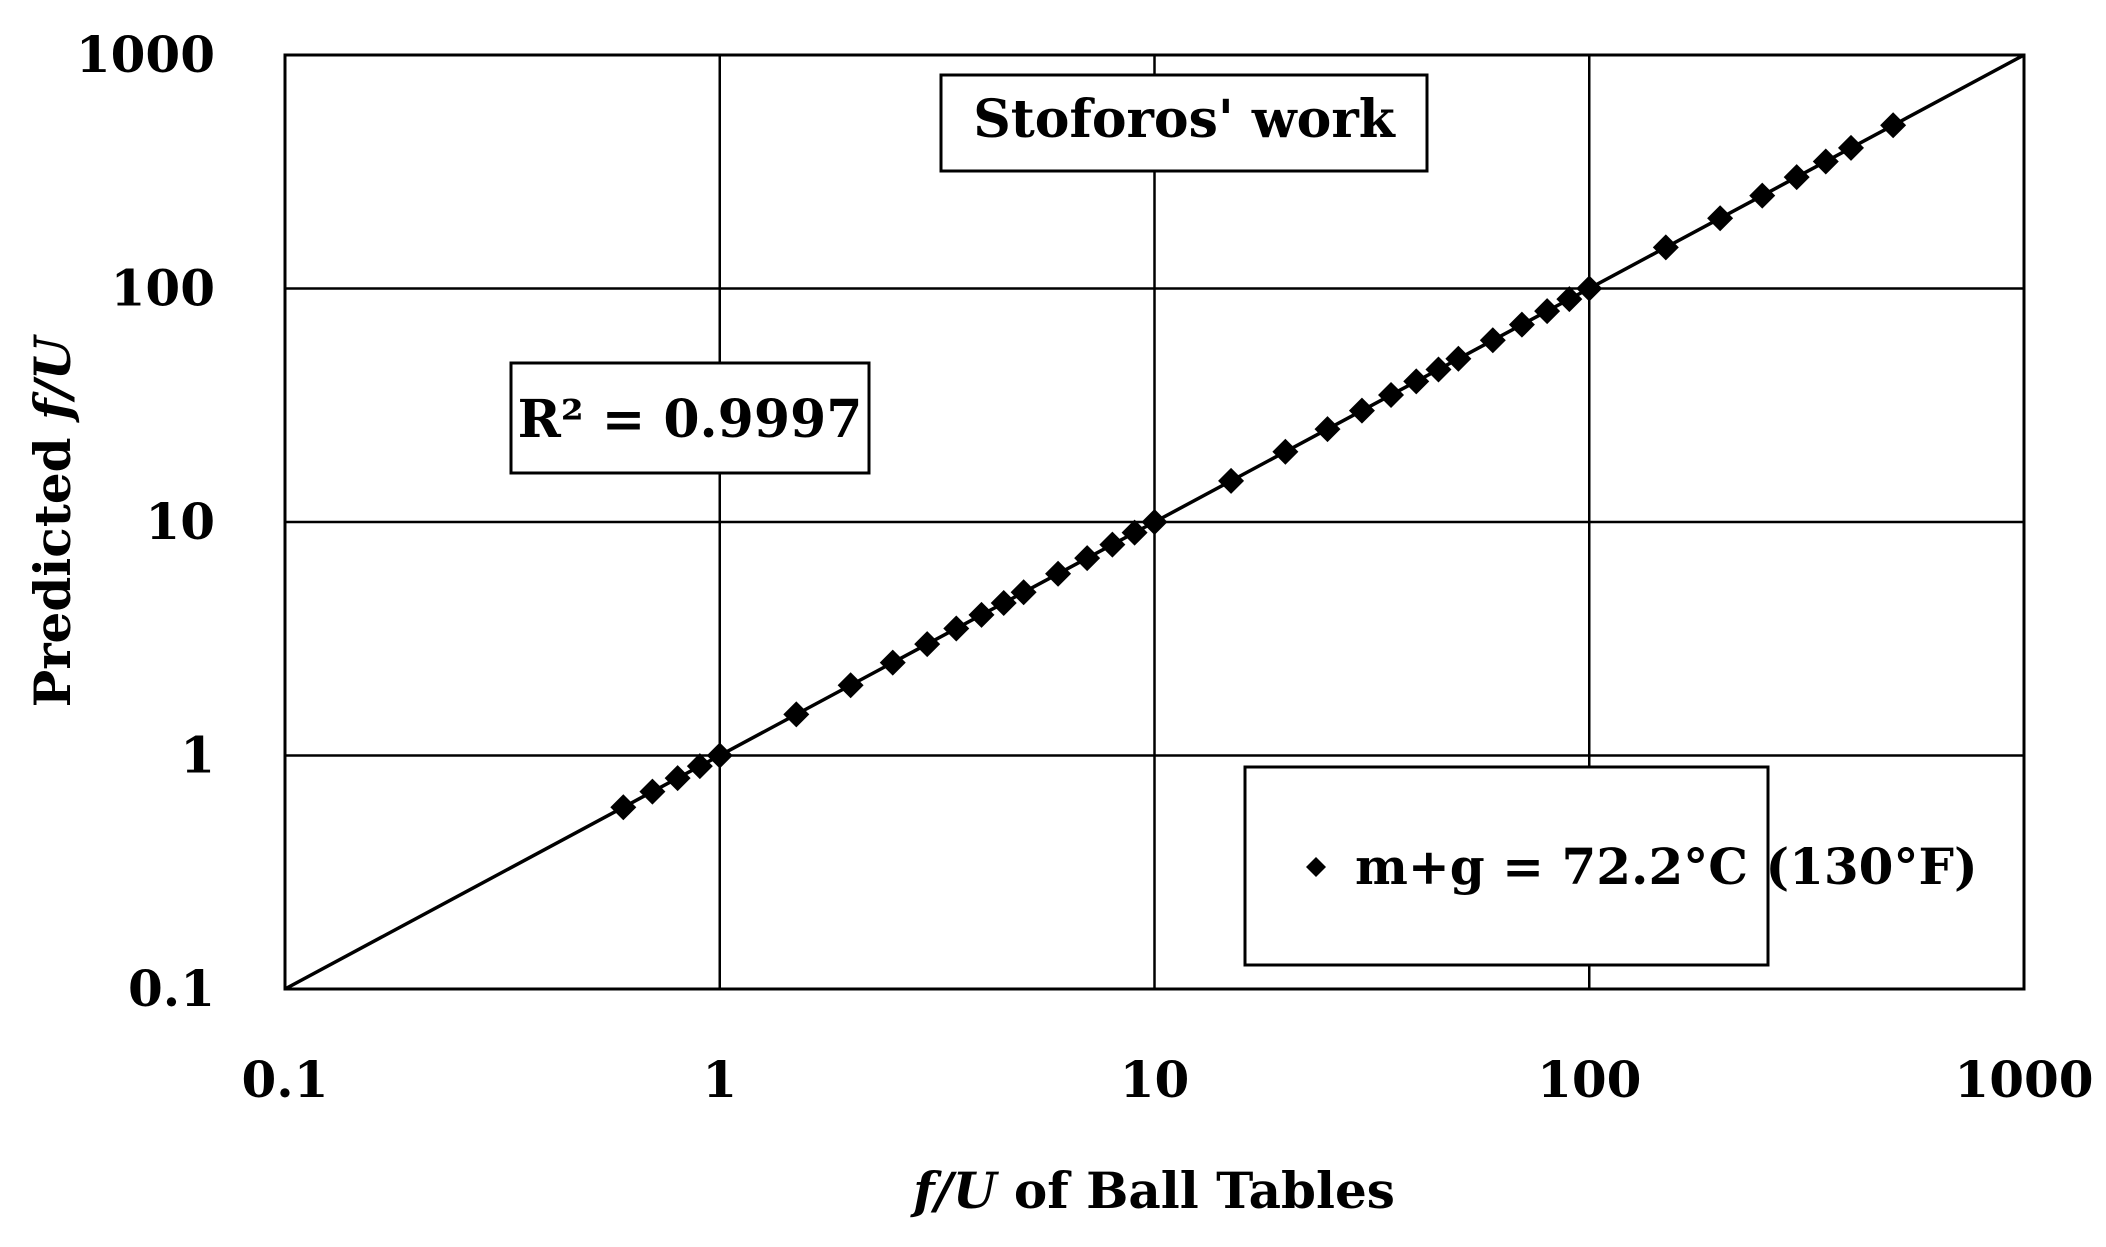 Image resolution: width=2106 pixels, height=1247 pixels. I want to click on legend-entry-text: m+g = 72.2°C (130°F), so click(1666, 866).